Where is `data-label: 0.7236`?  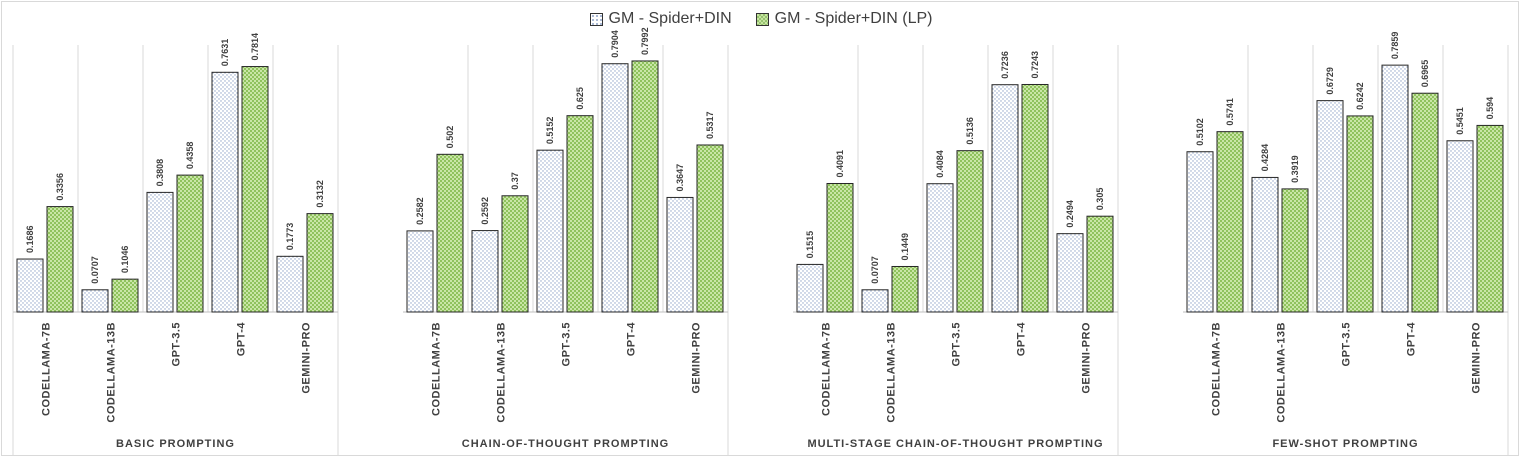
data-label: 0.7236 is located at coordinates (1005, 65).